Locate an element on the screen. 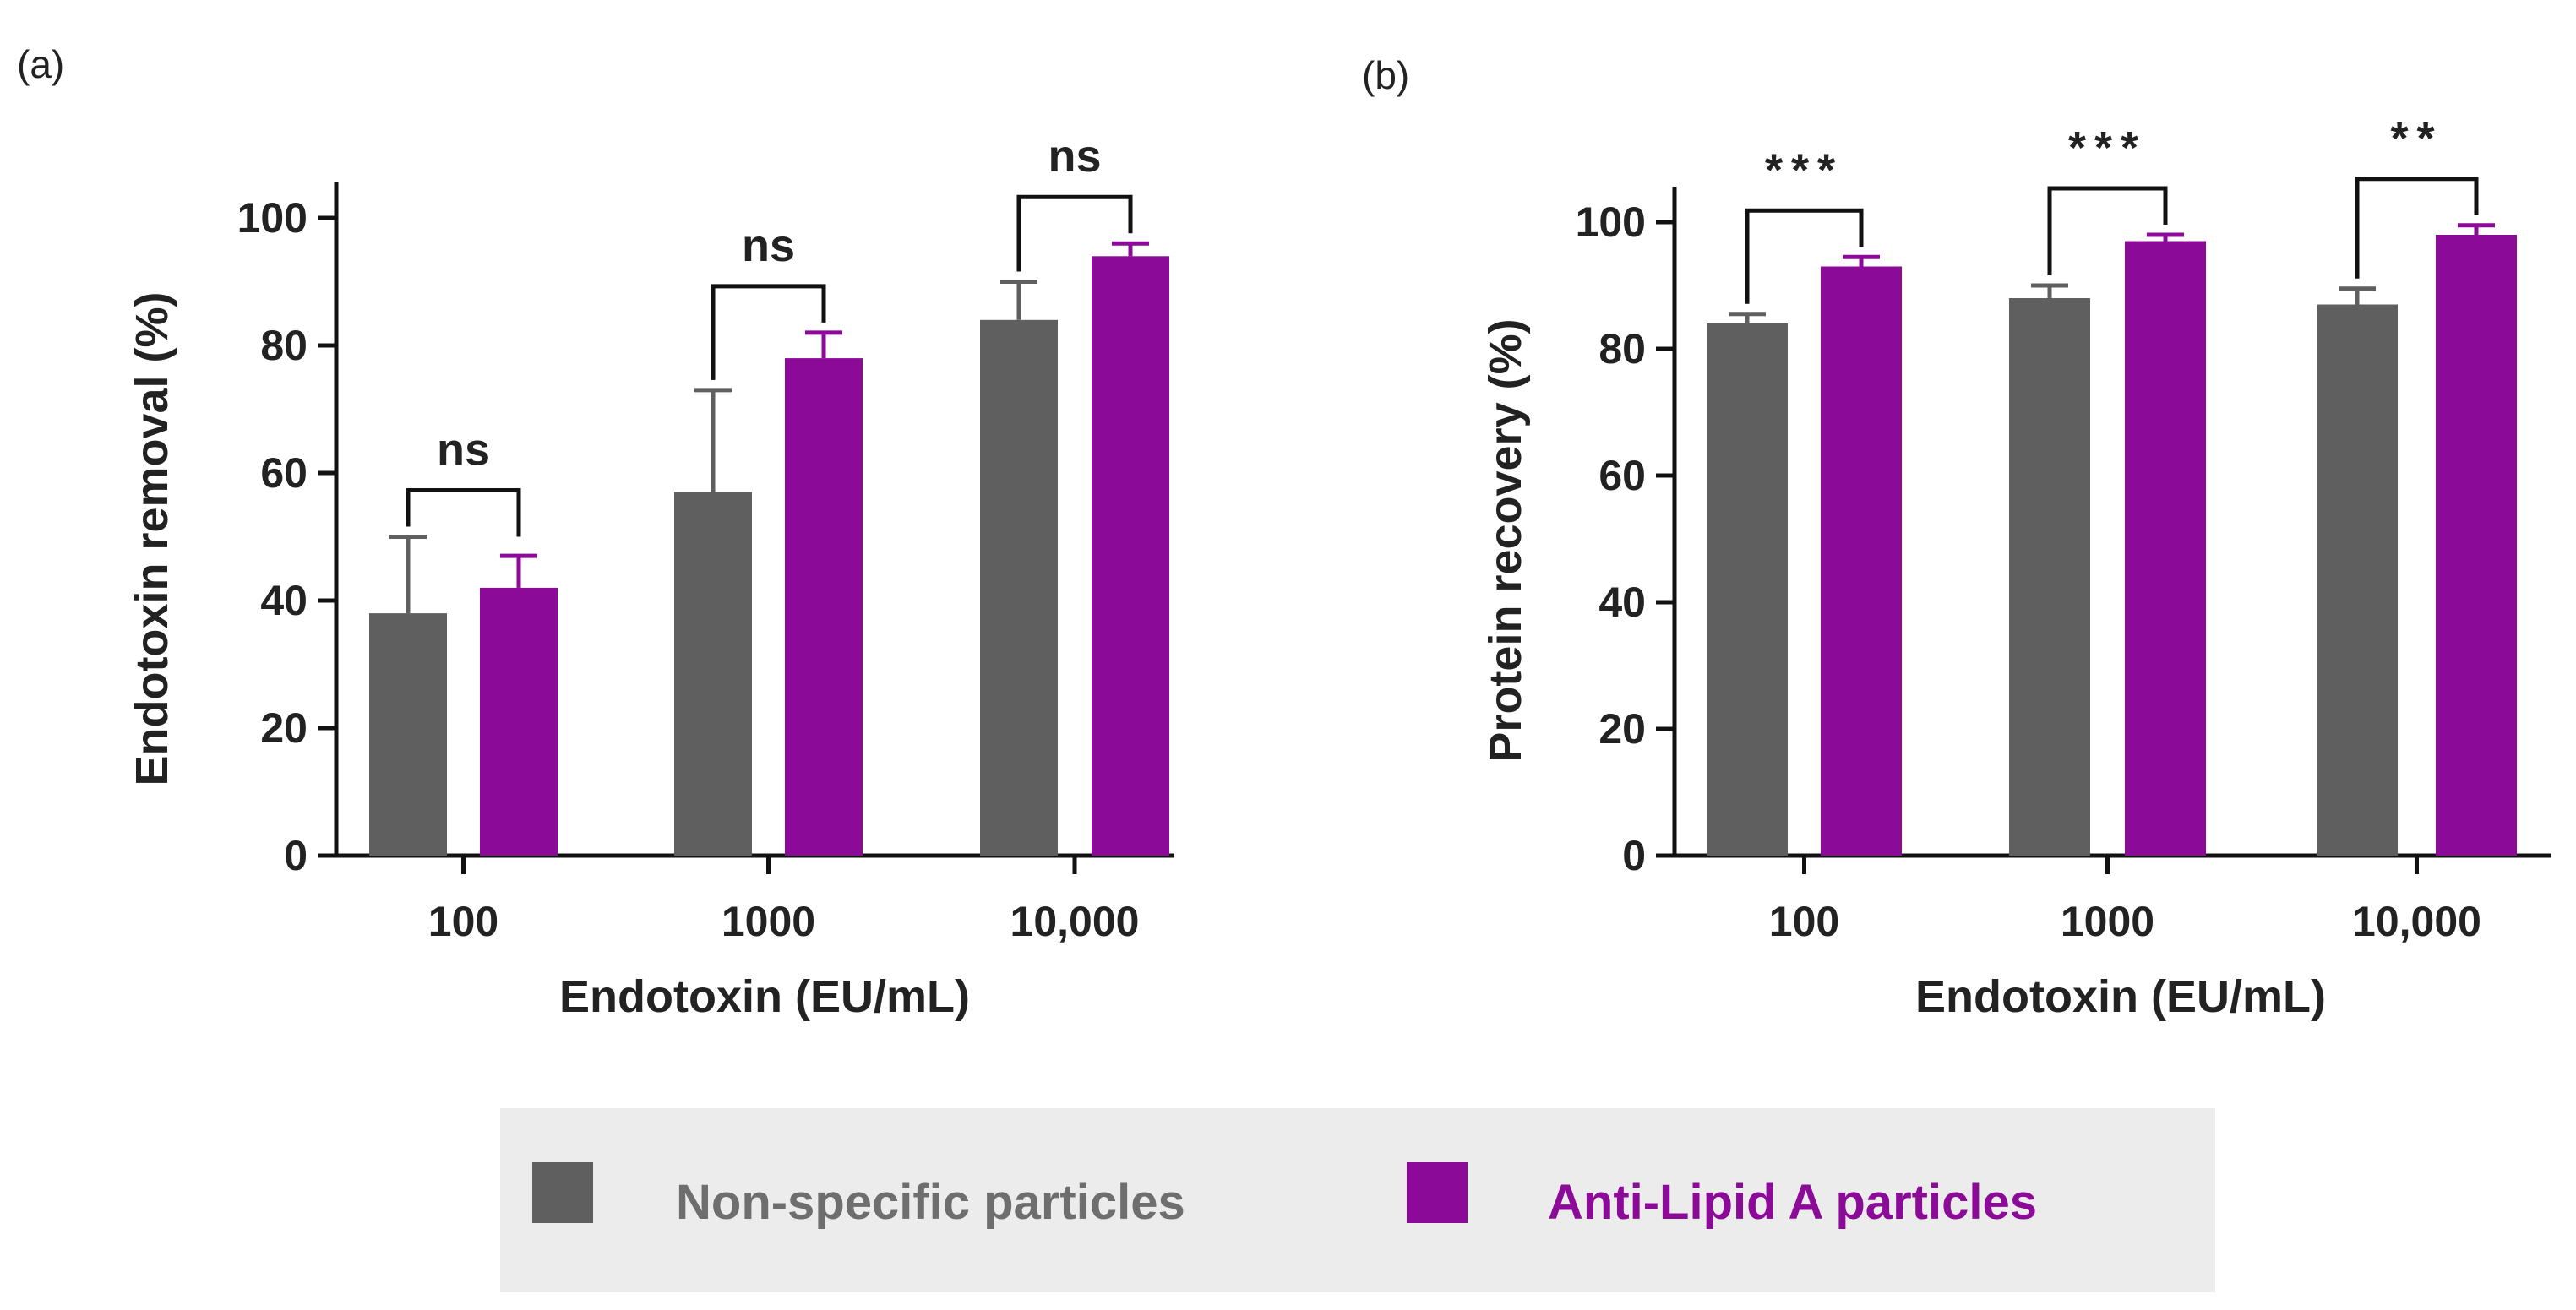  panel-b-y-axis-title: Protein recovery (%) is located at coordinates (1505, 540).